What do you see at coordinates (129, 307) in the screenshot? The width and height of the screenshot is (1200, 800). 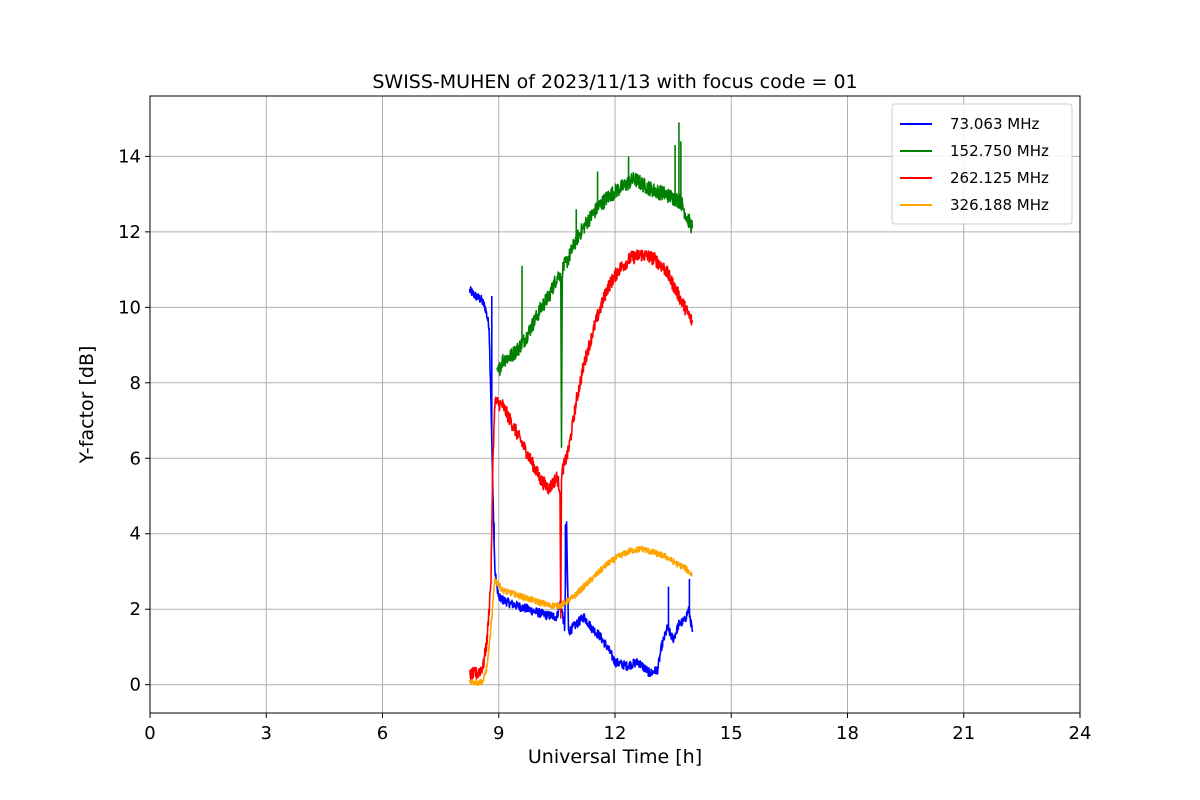 I see `y-tick-label: 10` at bounding box center [129, 307].